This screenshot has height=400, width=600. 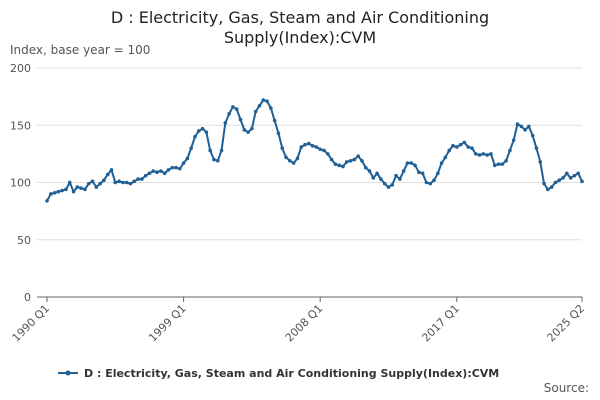 I want to click on y-tick-label: 0, so click(x=27, y=297).